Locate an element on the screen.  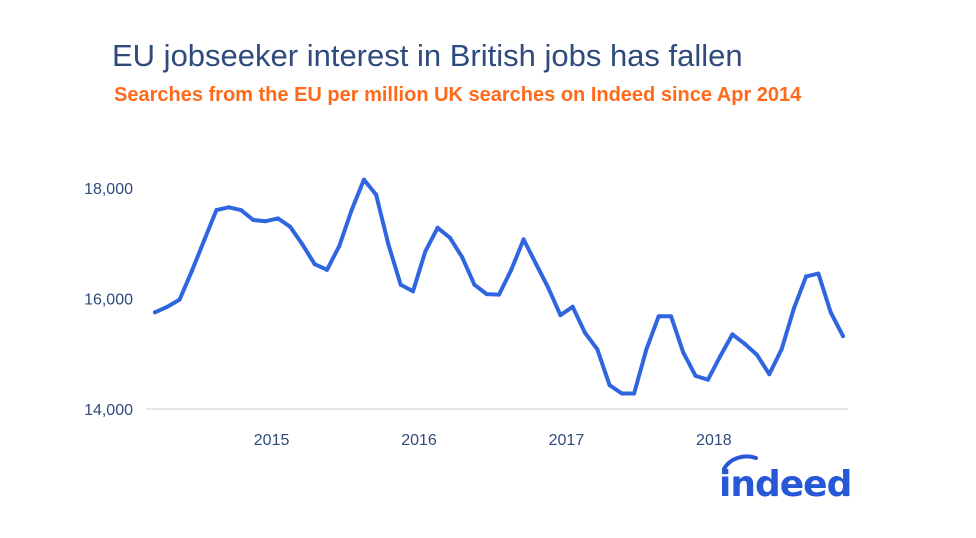
y-tick-label: 16,000 is located at coordinates (108, 300).